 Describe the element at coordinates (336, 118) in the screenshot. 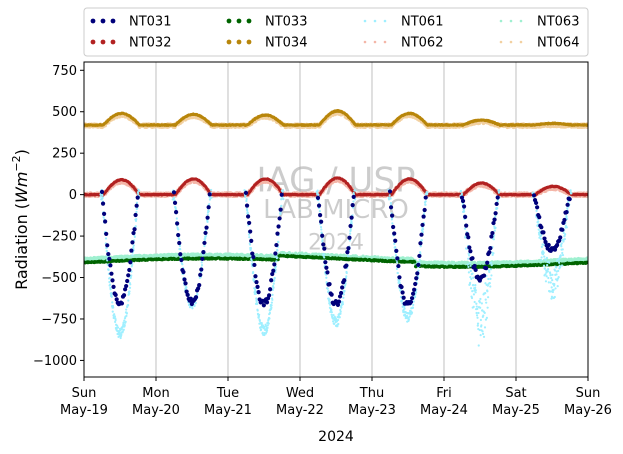

I see `series-nt034` at that location.